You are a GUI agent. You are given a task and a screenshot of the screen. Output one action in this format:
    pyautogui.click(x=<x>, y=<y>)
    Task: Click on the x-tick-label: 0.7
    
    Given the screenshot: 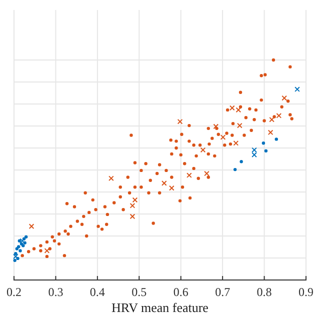 What is the action you would take?
    pyautogui.click(x=222, y=292)
    